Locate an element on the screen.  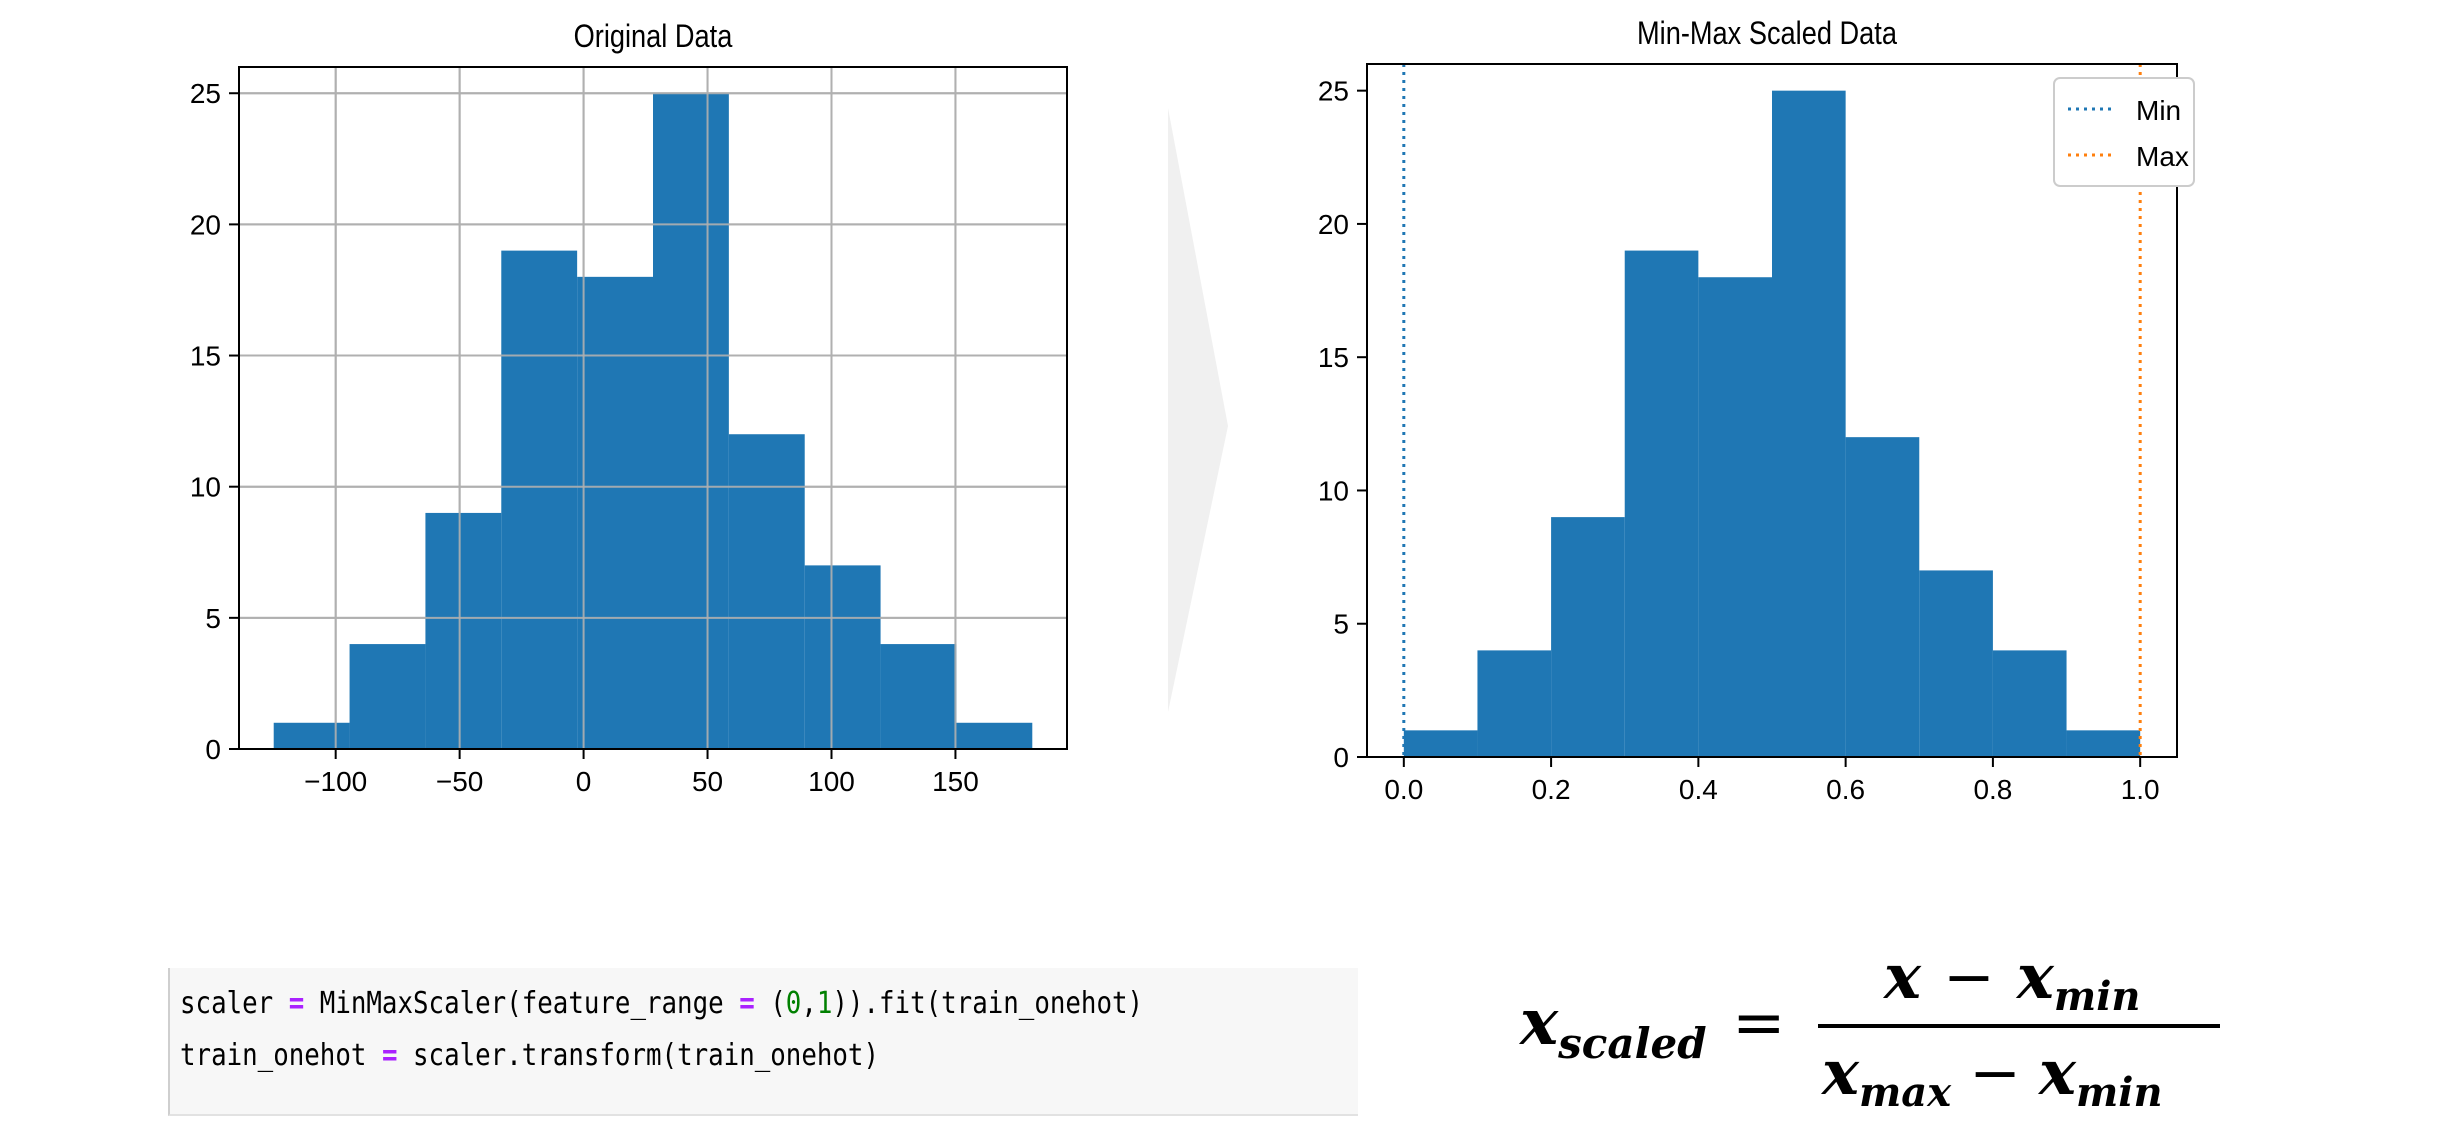
code-text: ( is located at coordinates (770, 1003).